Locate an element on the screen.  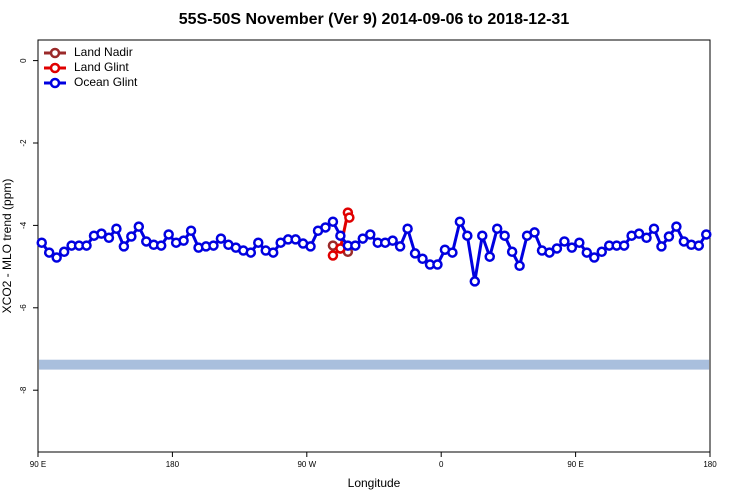
y-tick-label: 0 is located at coordinates (23, 60).